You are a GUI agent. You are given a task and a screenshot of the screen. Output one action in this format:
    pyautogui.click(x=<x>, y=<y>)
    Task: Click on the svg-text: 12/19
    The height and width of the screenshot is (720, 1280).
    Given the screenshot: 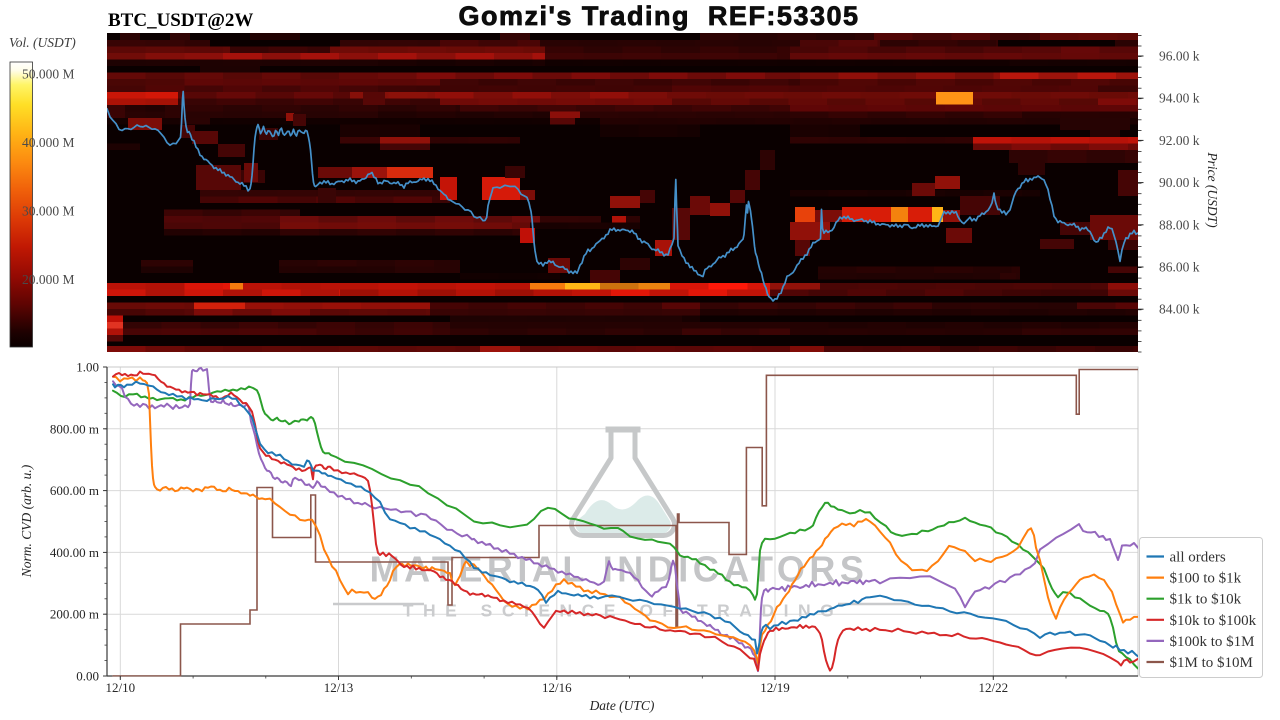 What is the action you would take?
    pyautogui.click(x=775, y=687)
    